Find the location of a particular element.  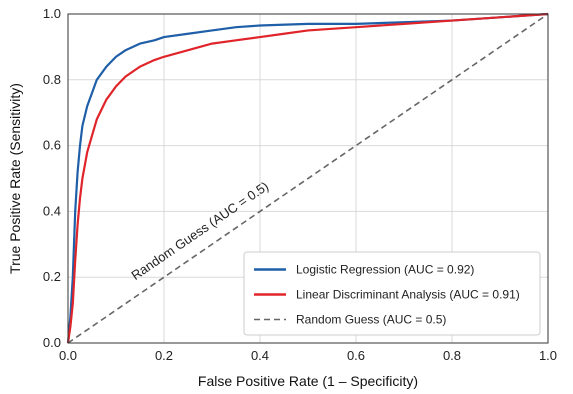

x-tick-label-3: 0.6 is located at coordinates (356, 355).